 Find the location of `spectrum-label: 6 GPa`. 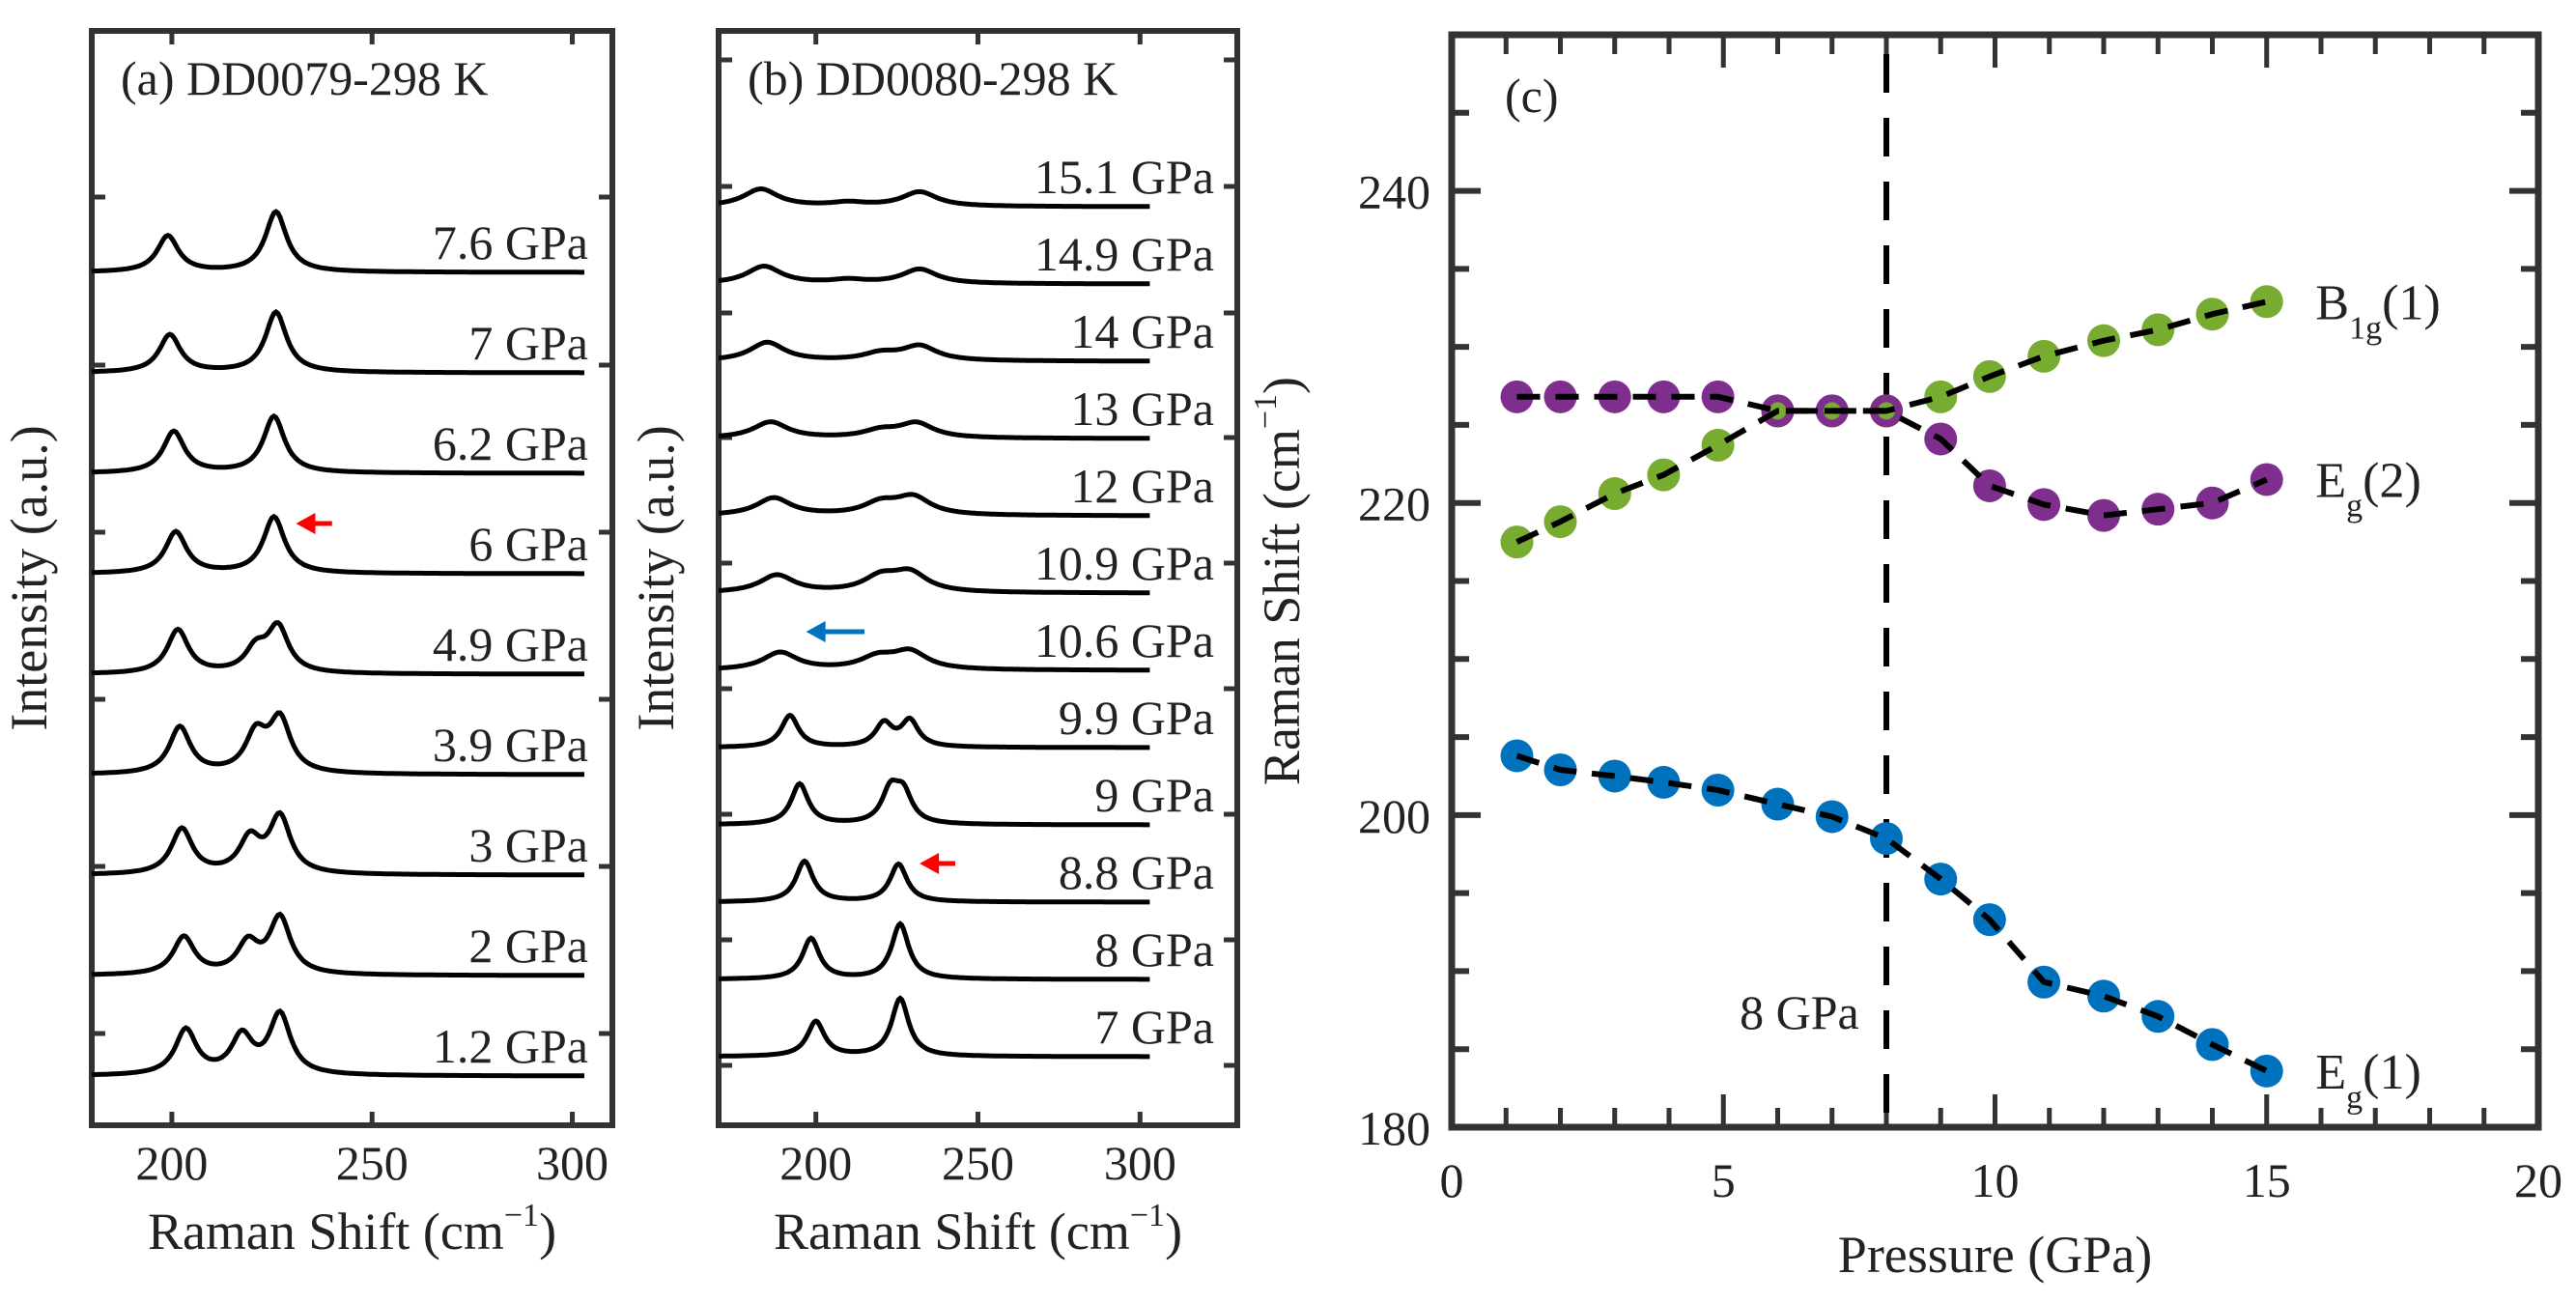

spectrum-label: 6 GPa is located at coordinates (528, 544).